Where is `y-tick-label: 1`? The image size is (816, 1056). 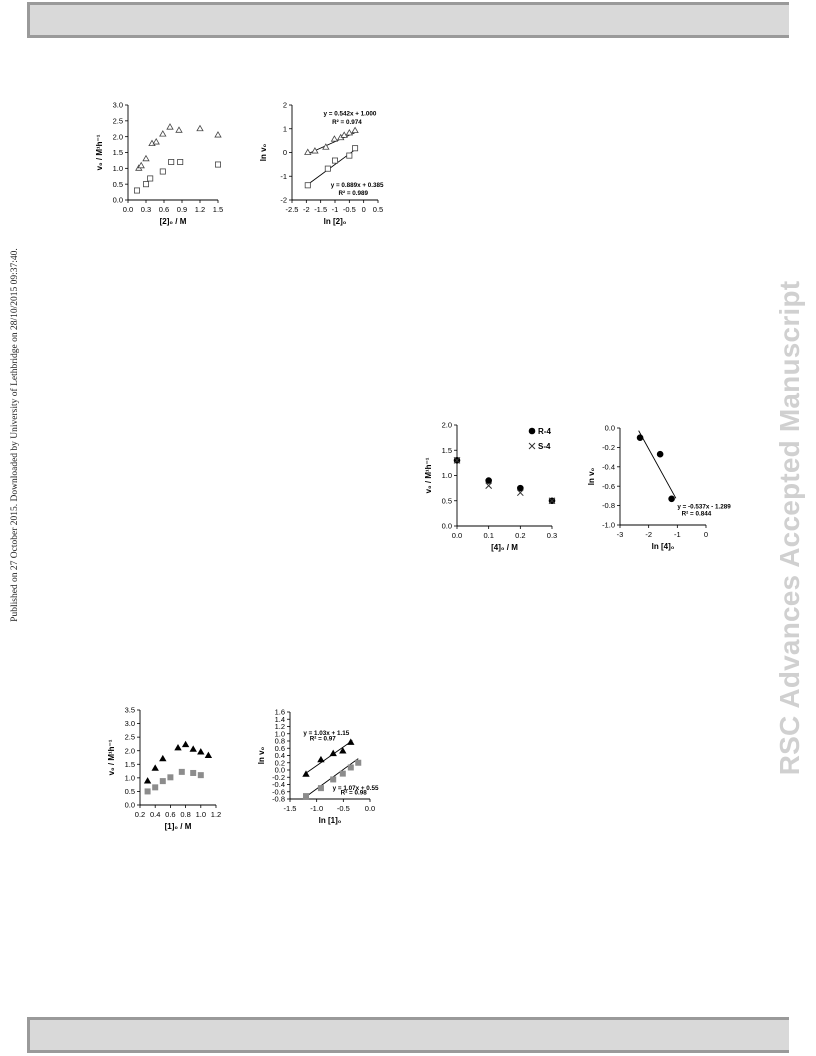 y-tick-label: 1 is located at coordinates (285, 128).